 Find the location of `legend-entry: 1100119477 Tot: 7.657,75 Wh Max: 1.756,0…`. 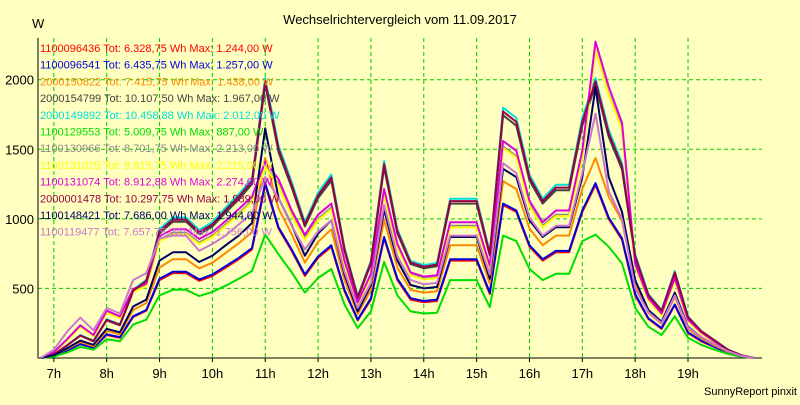

legend-entry: 1100119477 Tot: 7.657,75 Wh Max: 1.756,0… is located at coordinates (156, 233).